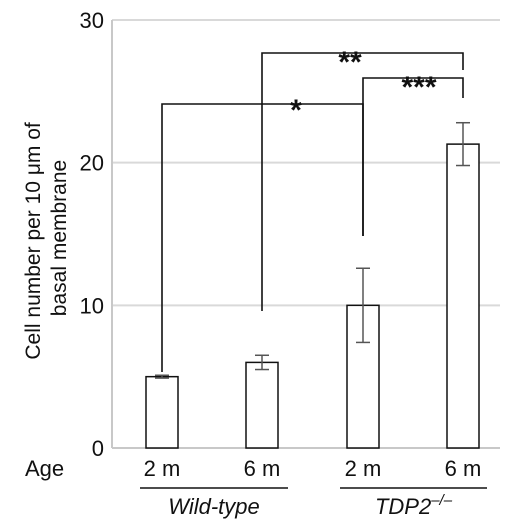  I want to click on y-tick-label: 20, so click(92, 163).